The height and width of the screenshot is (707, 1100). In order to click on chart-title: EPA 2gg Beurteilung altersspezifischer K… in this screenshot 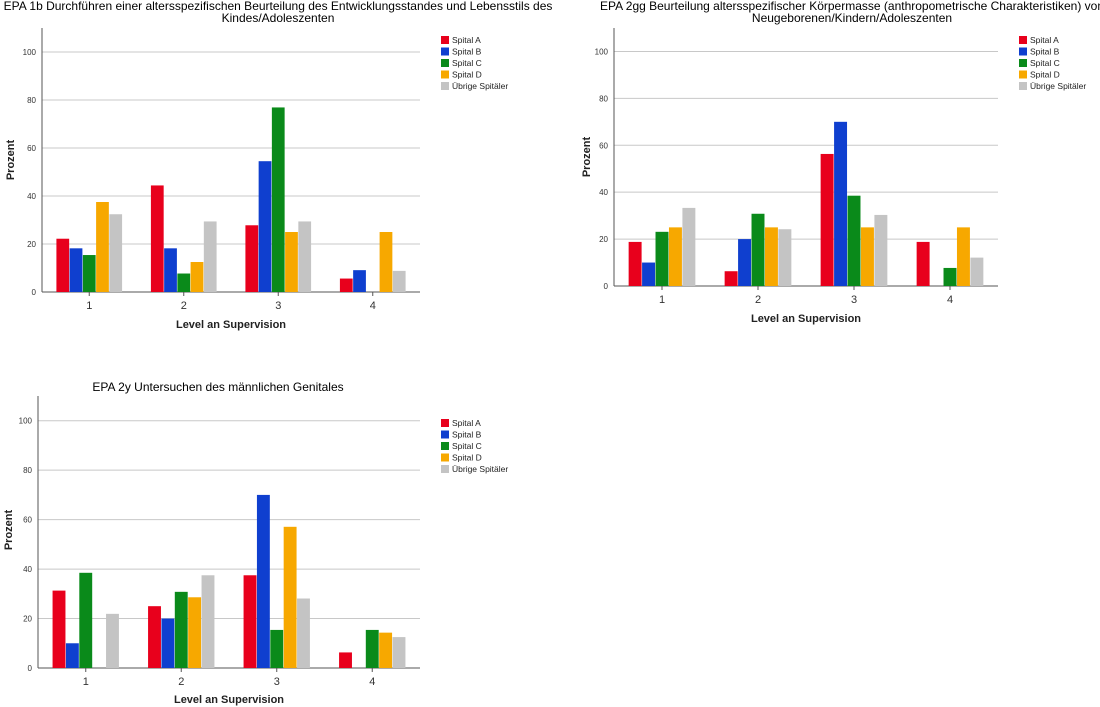, I will do `click(850, 6)`.